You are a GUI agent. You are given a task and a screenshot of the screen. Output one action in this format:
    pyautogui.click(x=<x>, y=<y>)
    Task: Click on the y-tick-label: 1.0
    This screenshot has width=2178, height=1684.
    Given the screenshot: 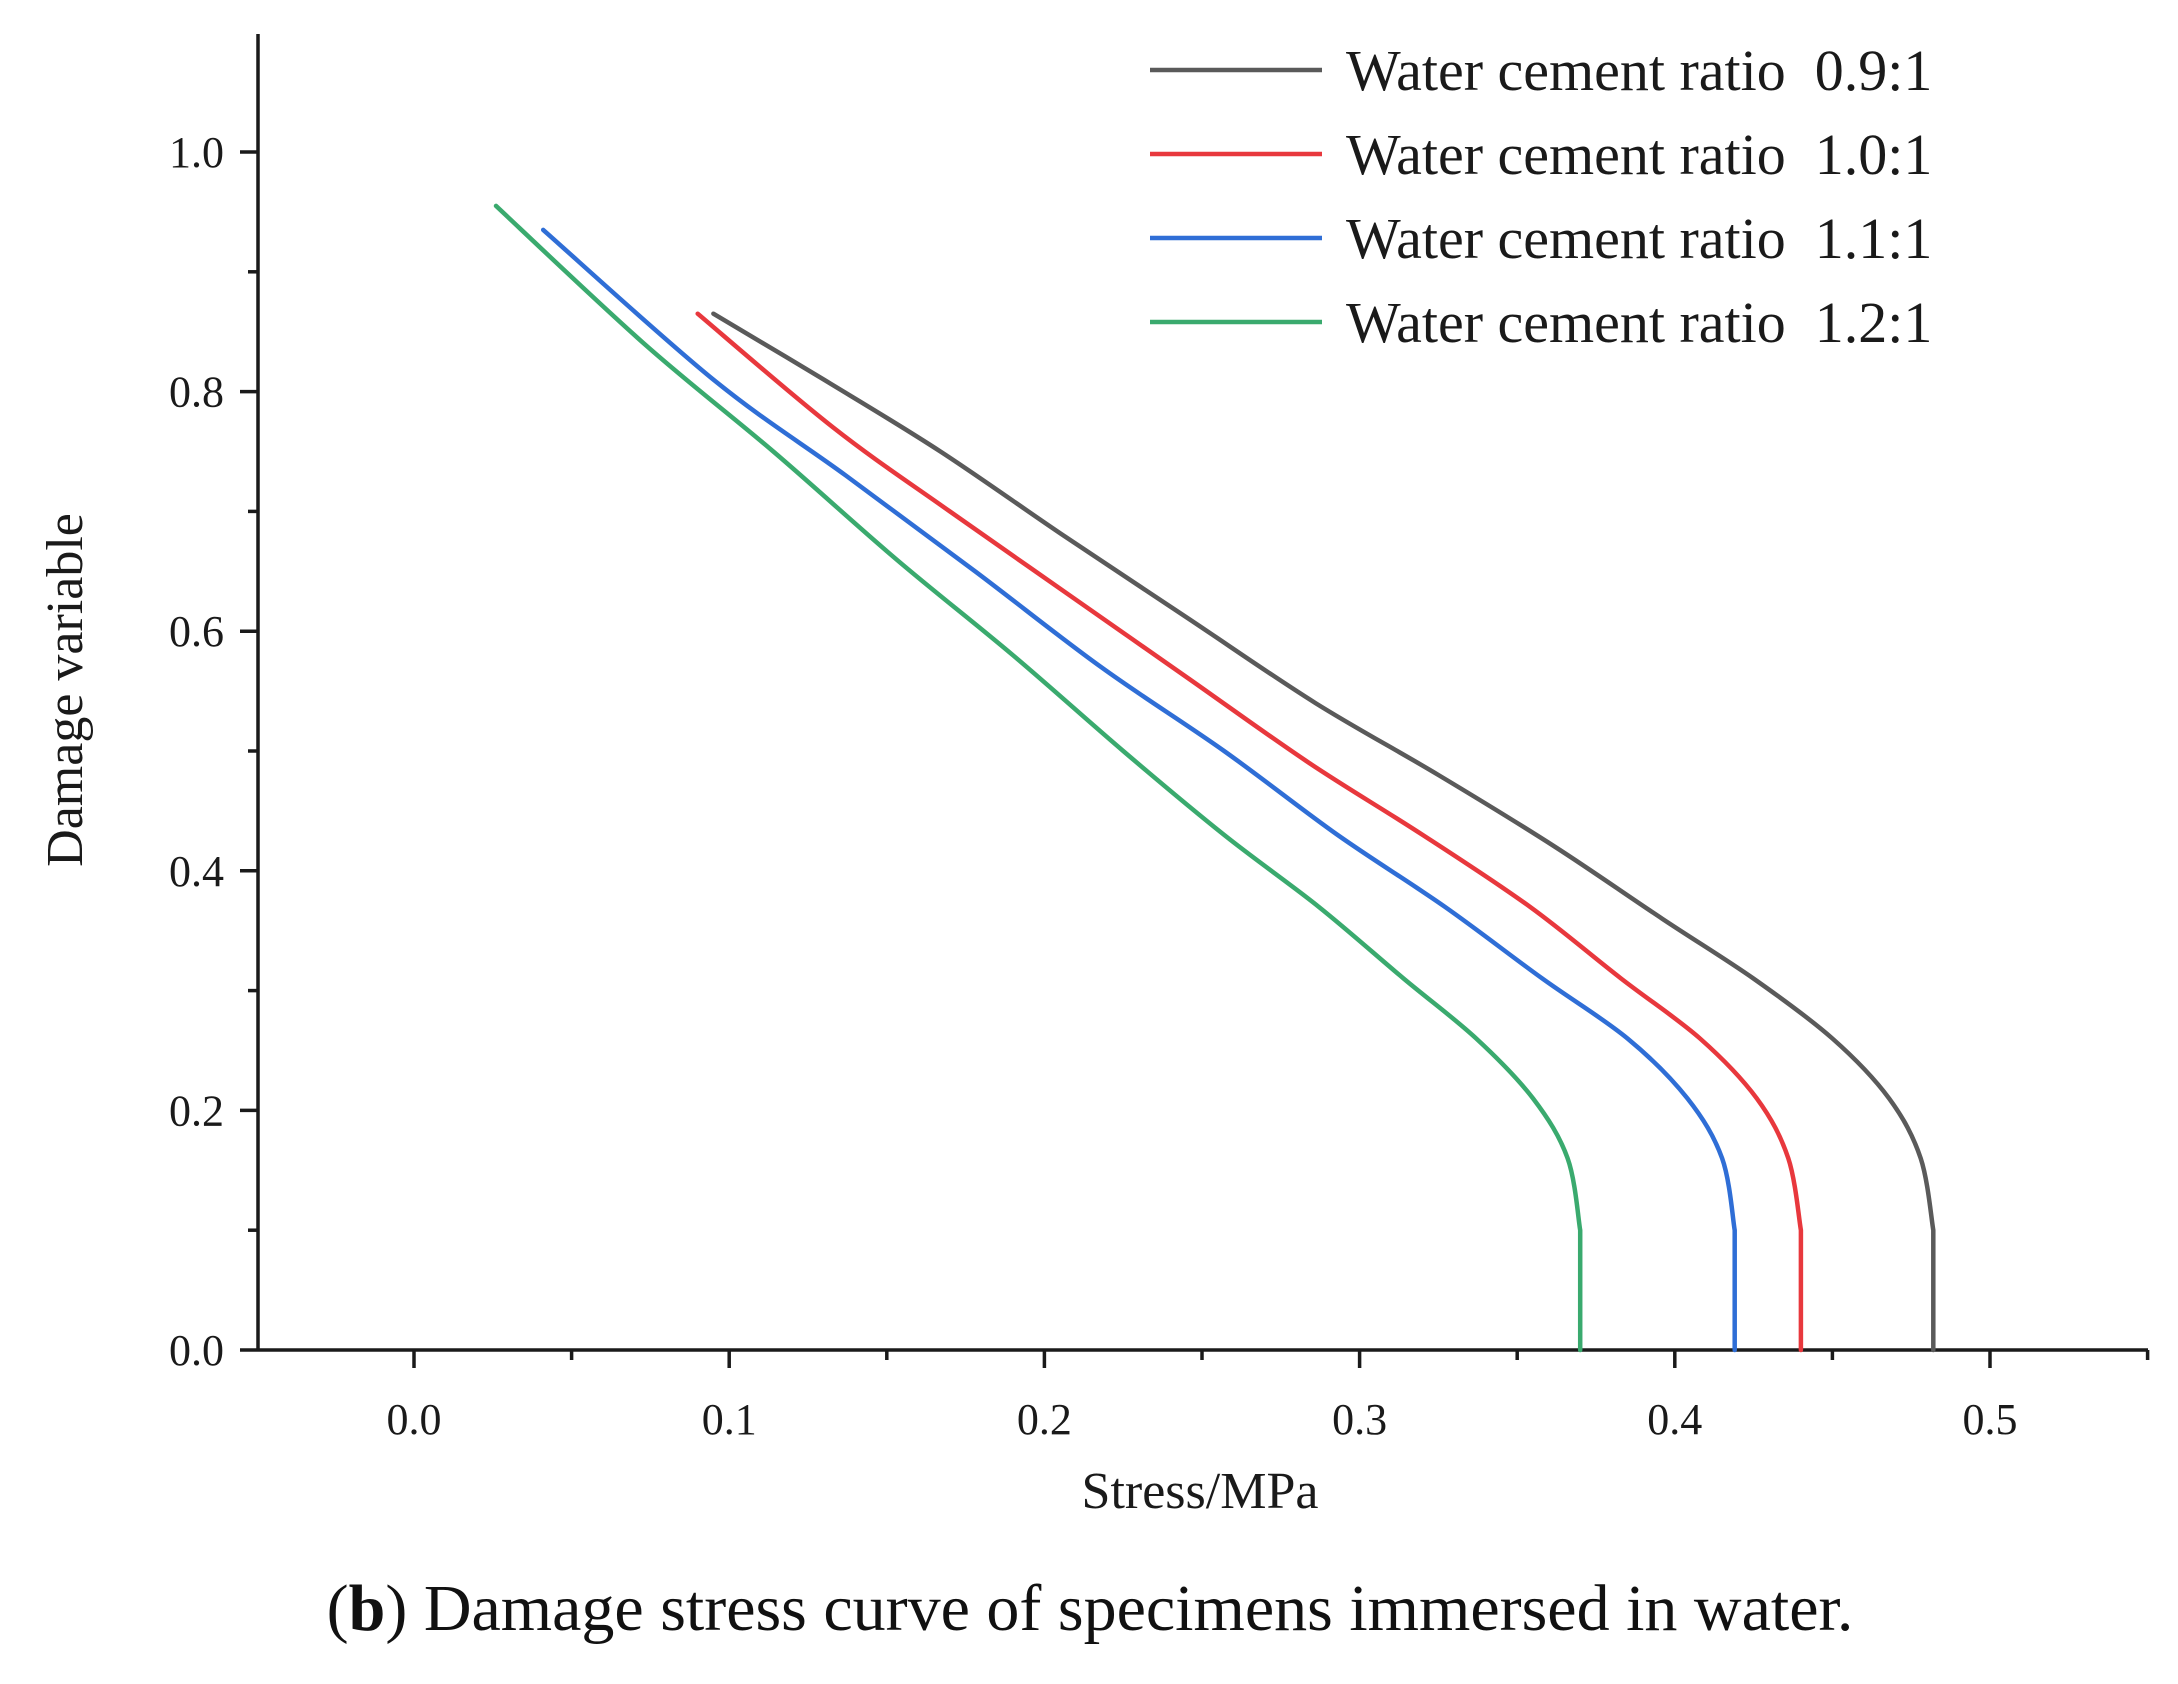 What is the action you would take?
    pyautogui.click(x=196, y=152)
    